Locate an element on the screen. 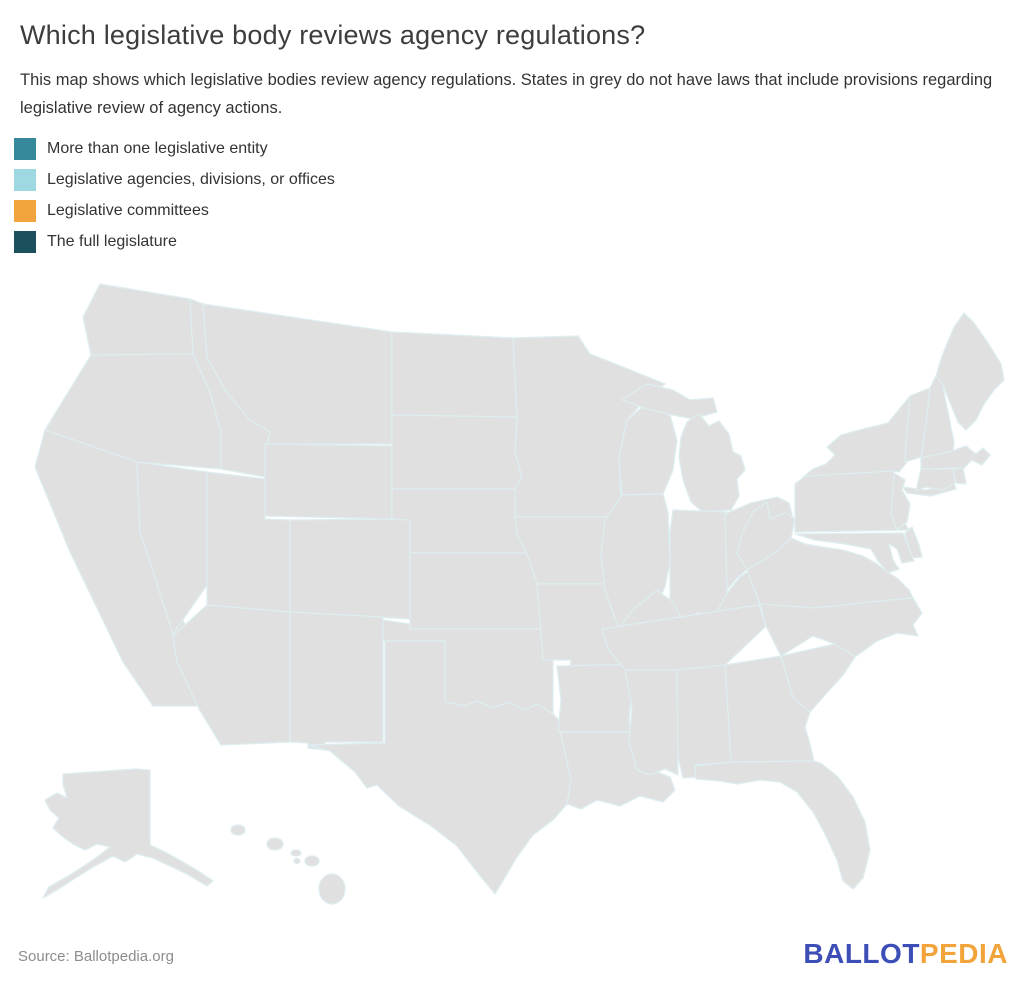 The width and height of the screenshot is (1024, 986). state-indiana is located at coordinates (698, 567).